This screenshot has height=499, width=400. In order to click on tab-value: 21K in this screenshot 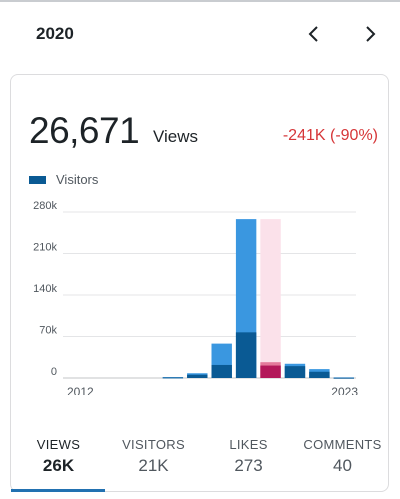, I will do `click(153, 465)`.